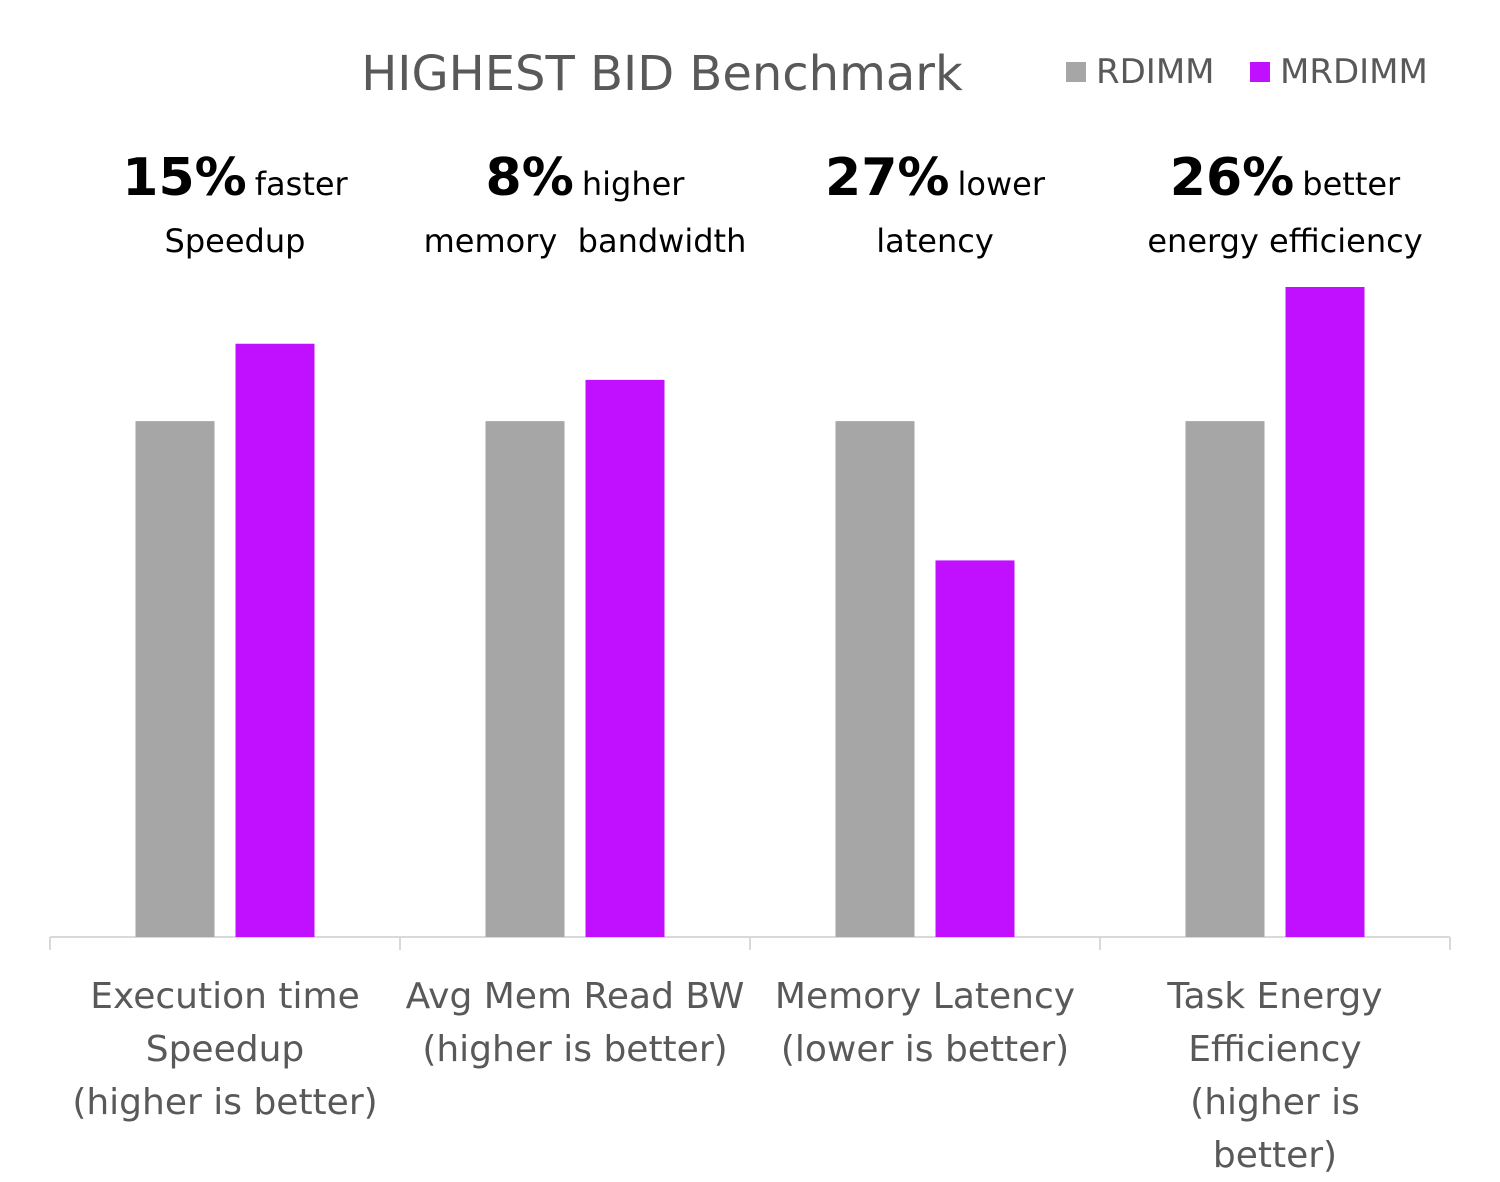  I want to click on annotation-subtext: energy efficiency, so click(1285, 241).